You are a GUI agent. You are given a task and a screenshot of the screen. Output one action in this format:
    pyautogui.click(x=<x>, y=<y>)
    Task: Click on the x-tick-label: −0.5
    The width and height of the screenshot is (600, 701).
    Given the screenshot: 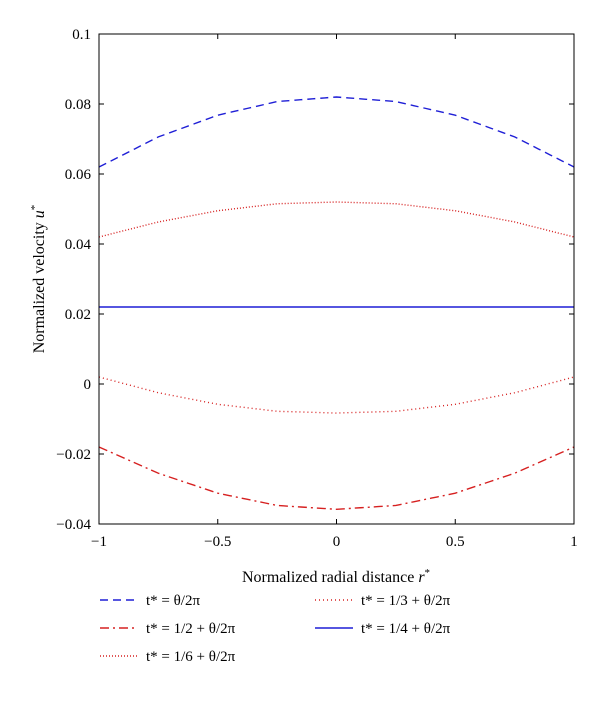 What is the action you would take?
    pyautogui.click(x=217, y=542)
    